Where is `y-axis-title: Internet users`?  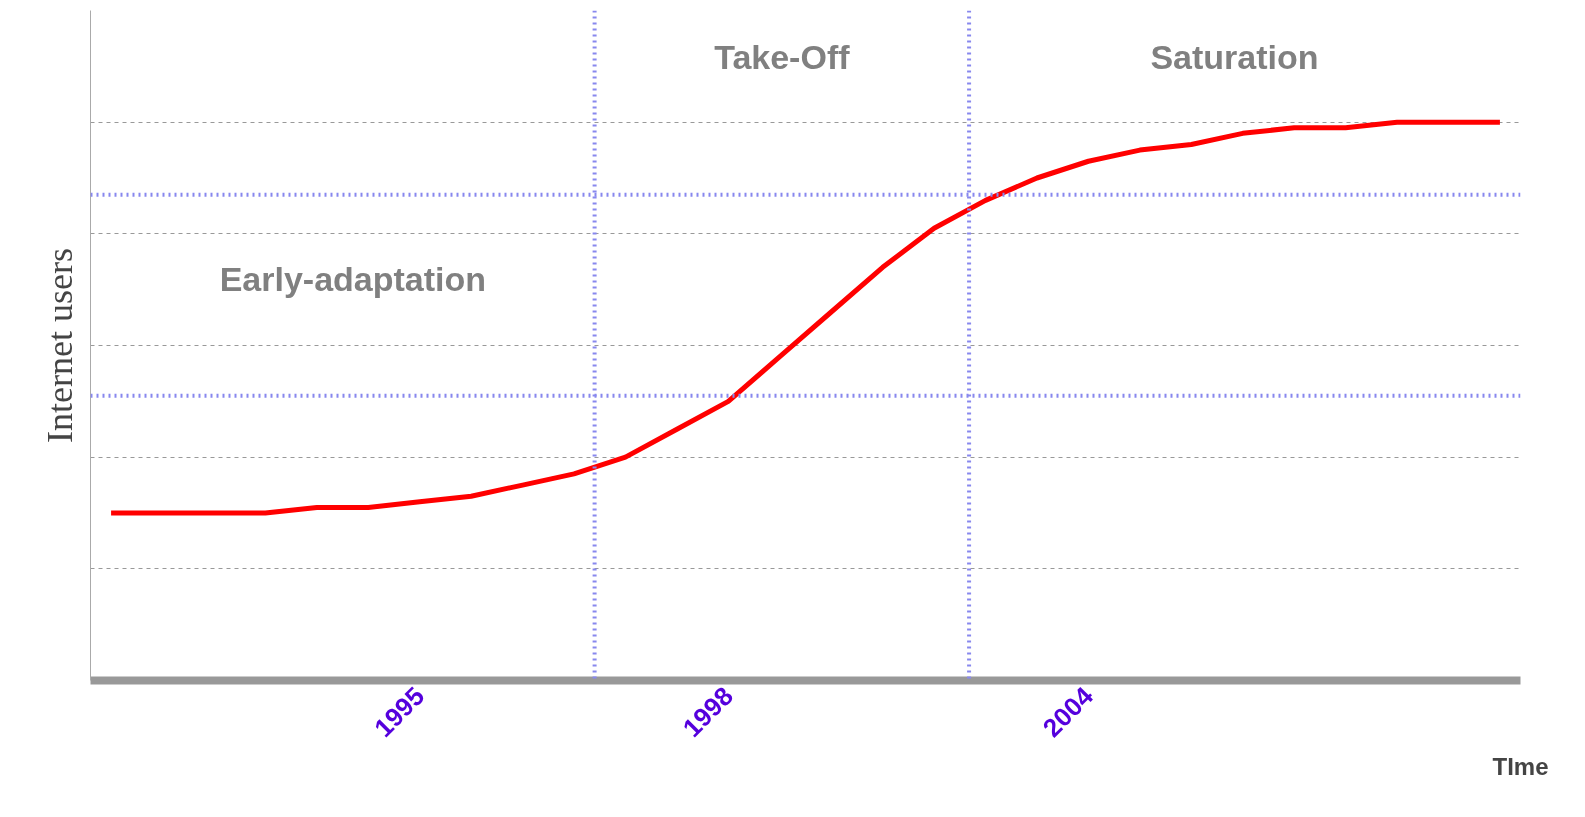 y-axis-title: Internet users is located at coordinates (59, 345).